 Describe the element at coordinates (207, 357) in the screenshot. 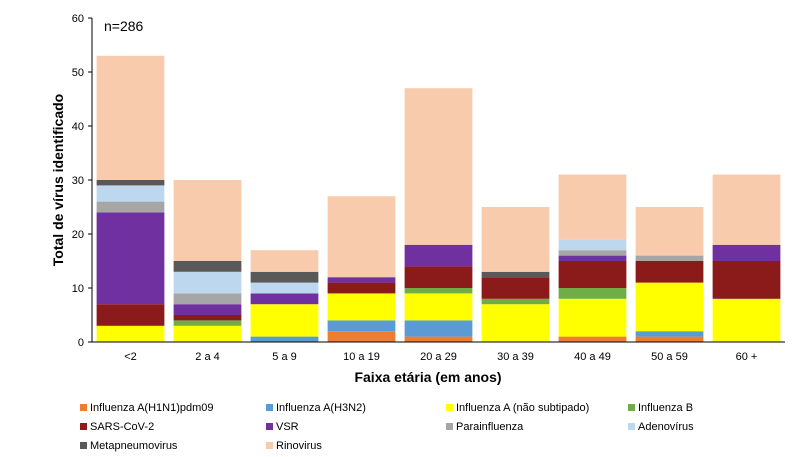

I see `x-tick-label: 2 a 4` at that location.